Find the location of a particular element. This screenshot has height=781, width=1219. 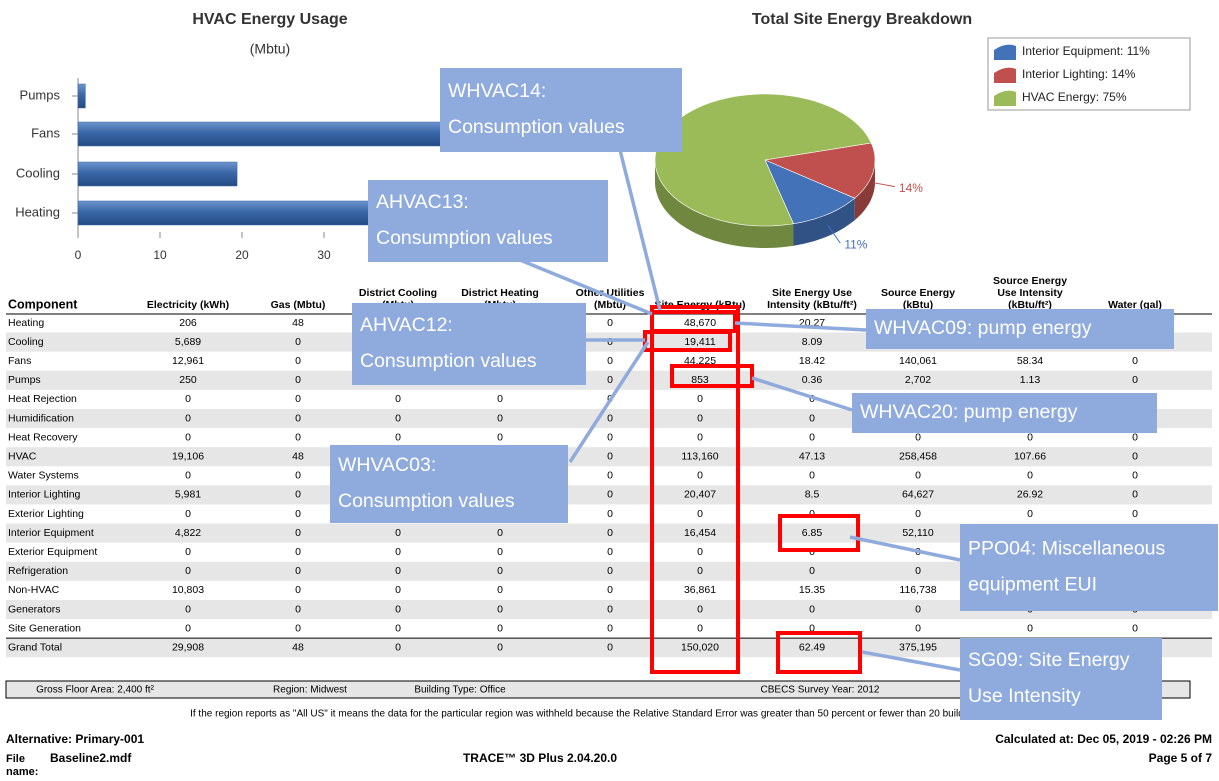

legend-label: Interior Equipment: 11% is located at coordinates (1086, 51).